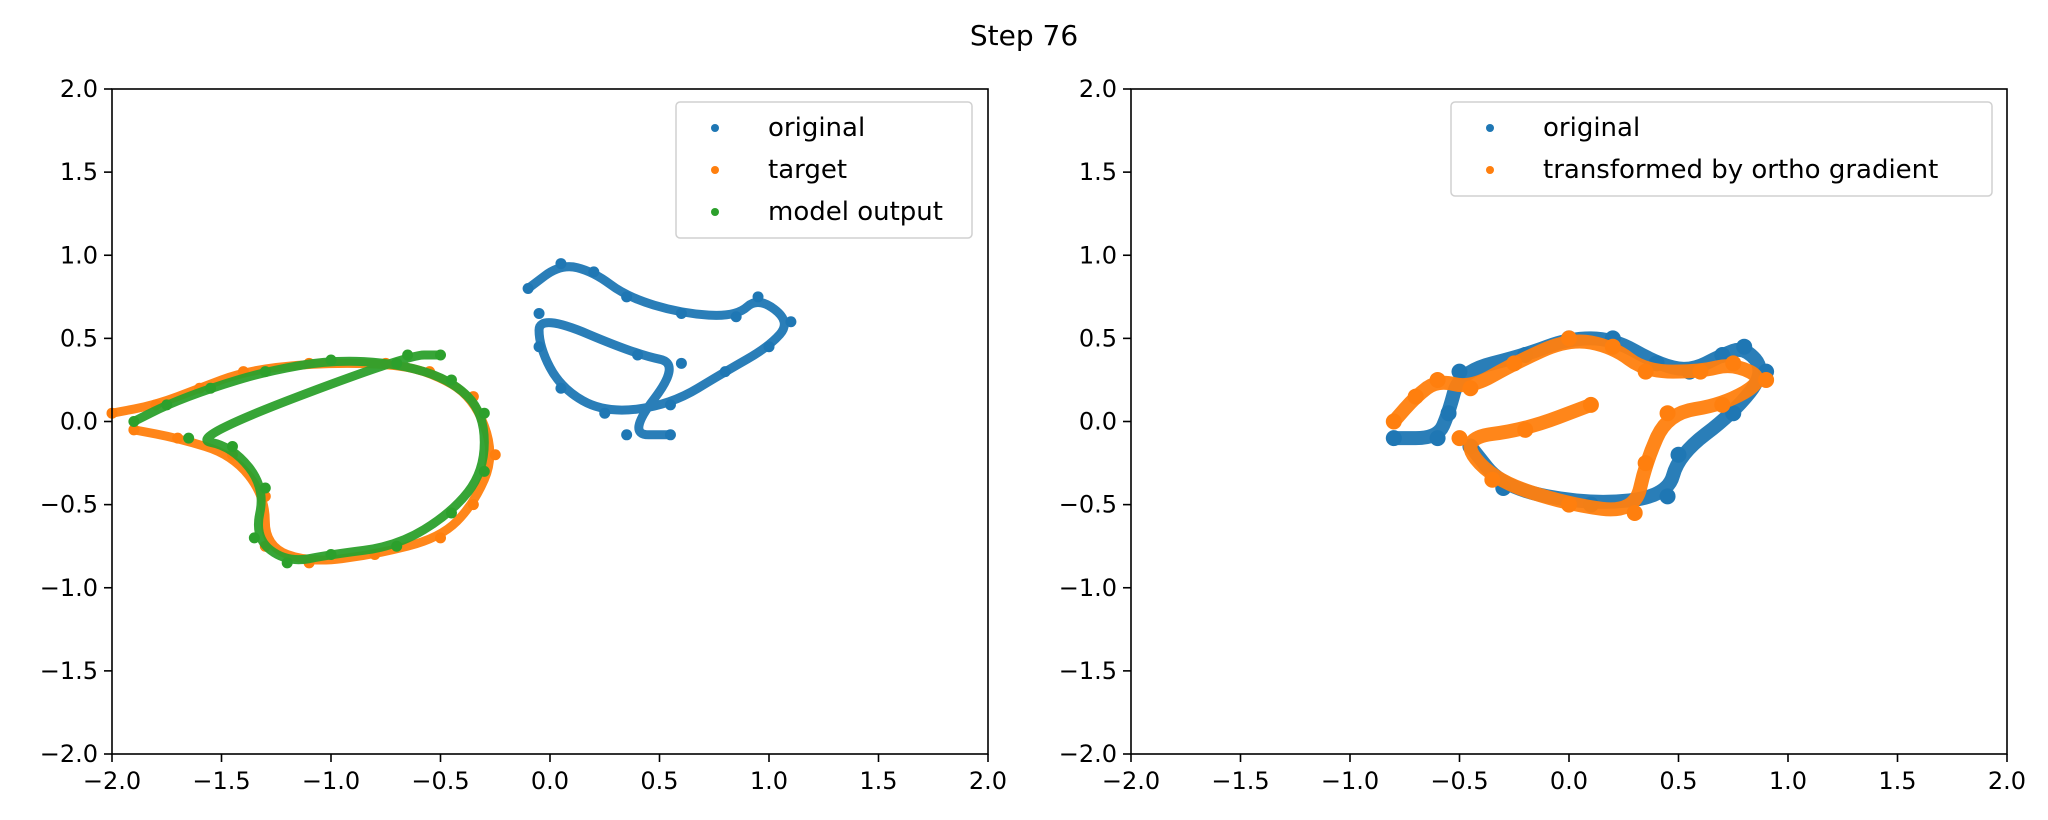 The image size is (2048, 820). Describe the element at coordinates (1024, 35) in the screenshot. I see `figure-title: Step 76` at that location.